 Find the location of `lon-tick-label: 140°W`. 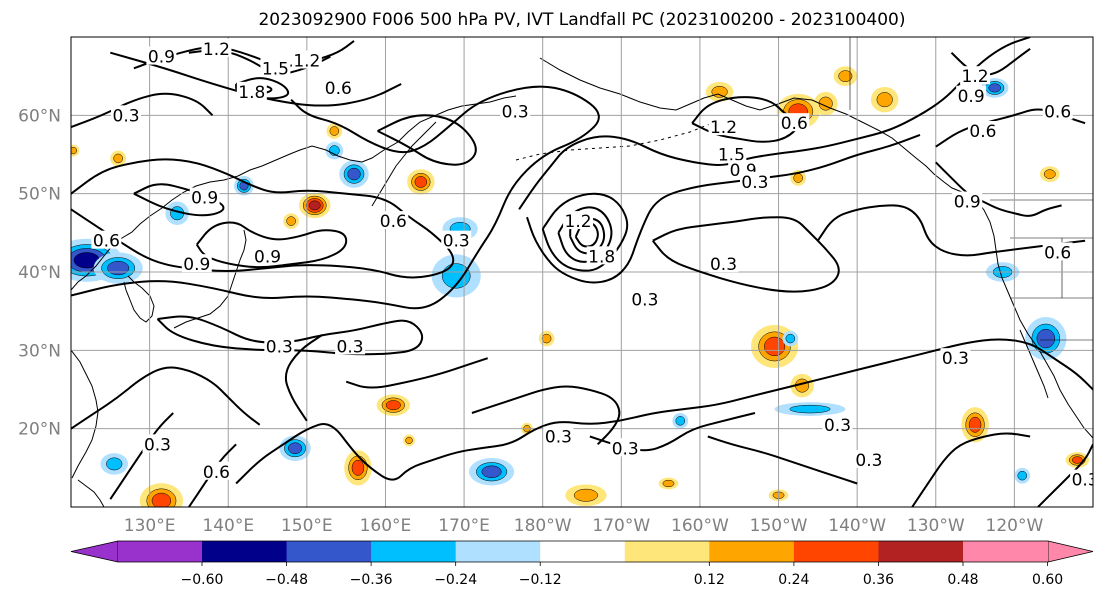

lon-tick-label: 140°W is located at coordinates (857, 526).